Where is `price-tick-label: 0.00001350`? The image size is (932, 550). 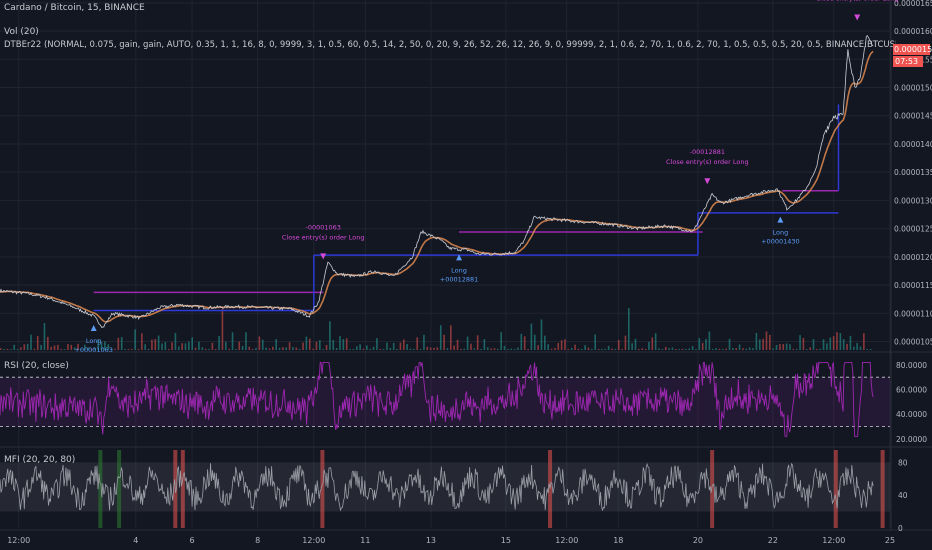
price-tick-label: 0.00001350 is located at coordinates (913, 172).